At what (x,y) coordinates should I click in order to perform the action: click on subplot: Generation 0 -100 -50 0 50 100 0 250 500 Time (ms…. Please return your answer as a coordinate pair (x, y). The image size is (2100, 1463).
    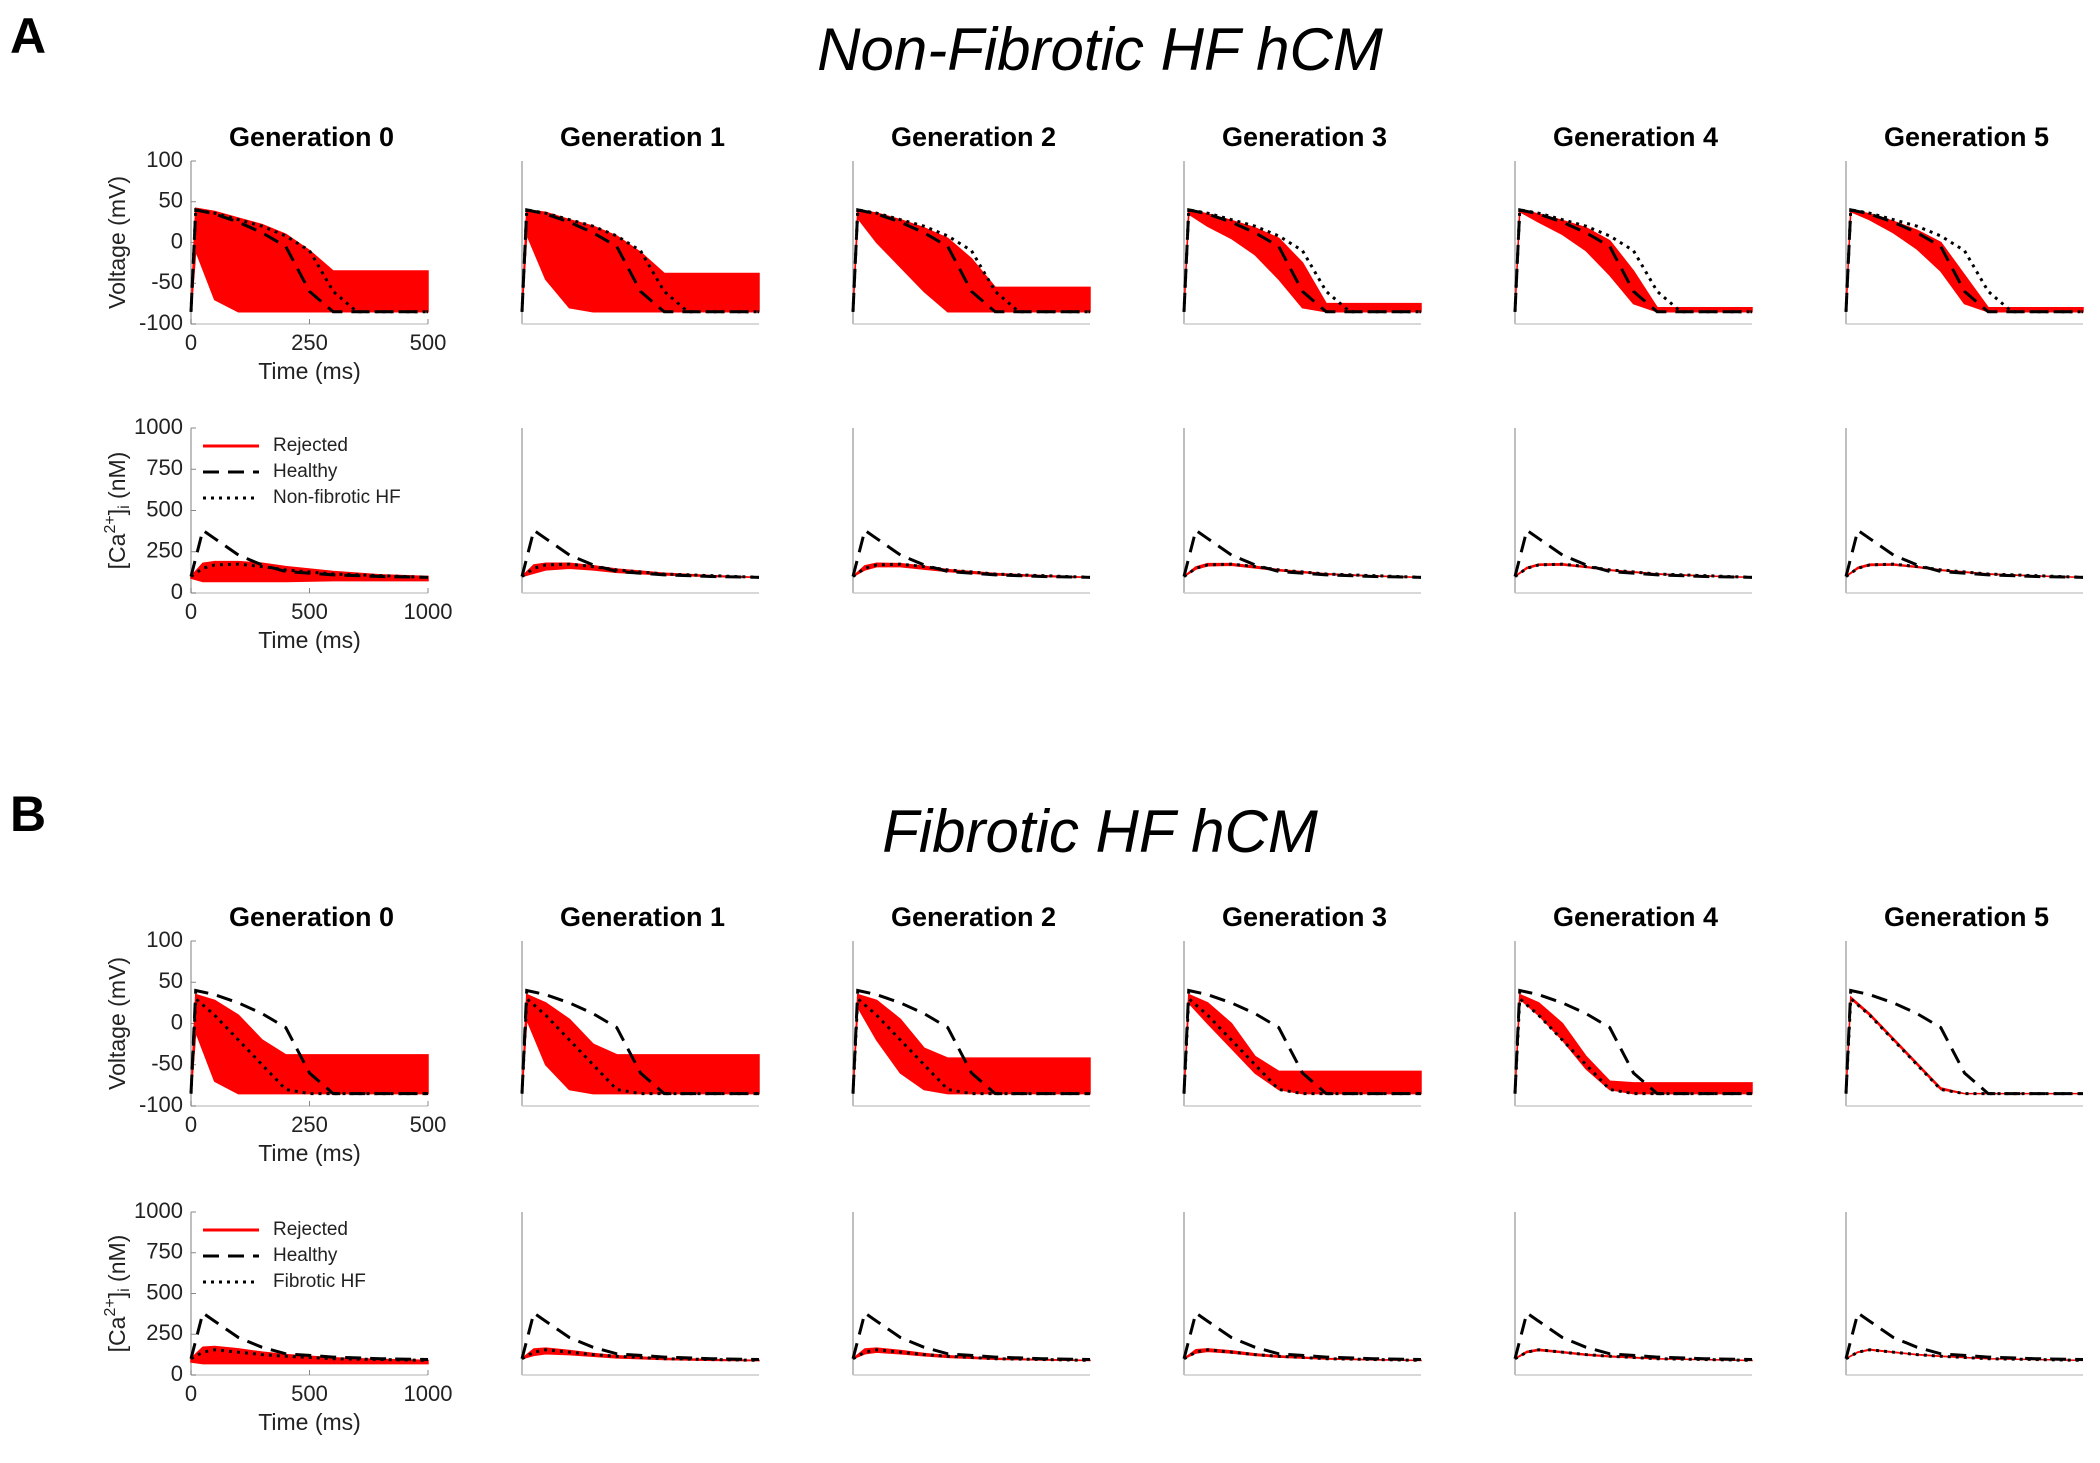
    Looking at the image, I should click on (275, 1034).